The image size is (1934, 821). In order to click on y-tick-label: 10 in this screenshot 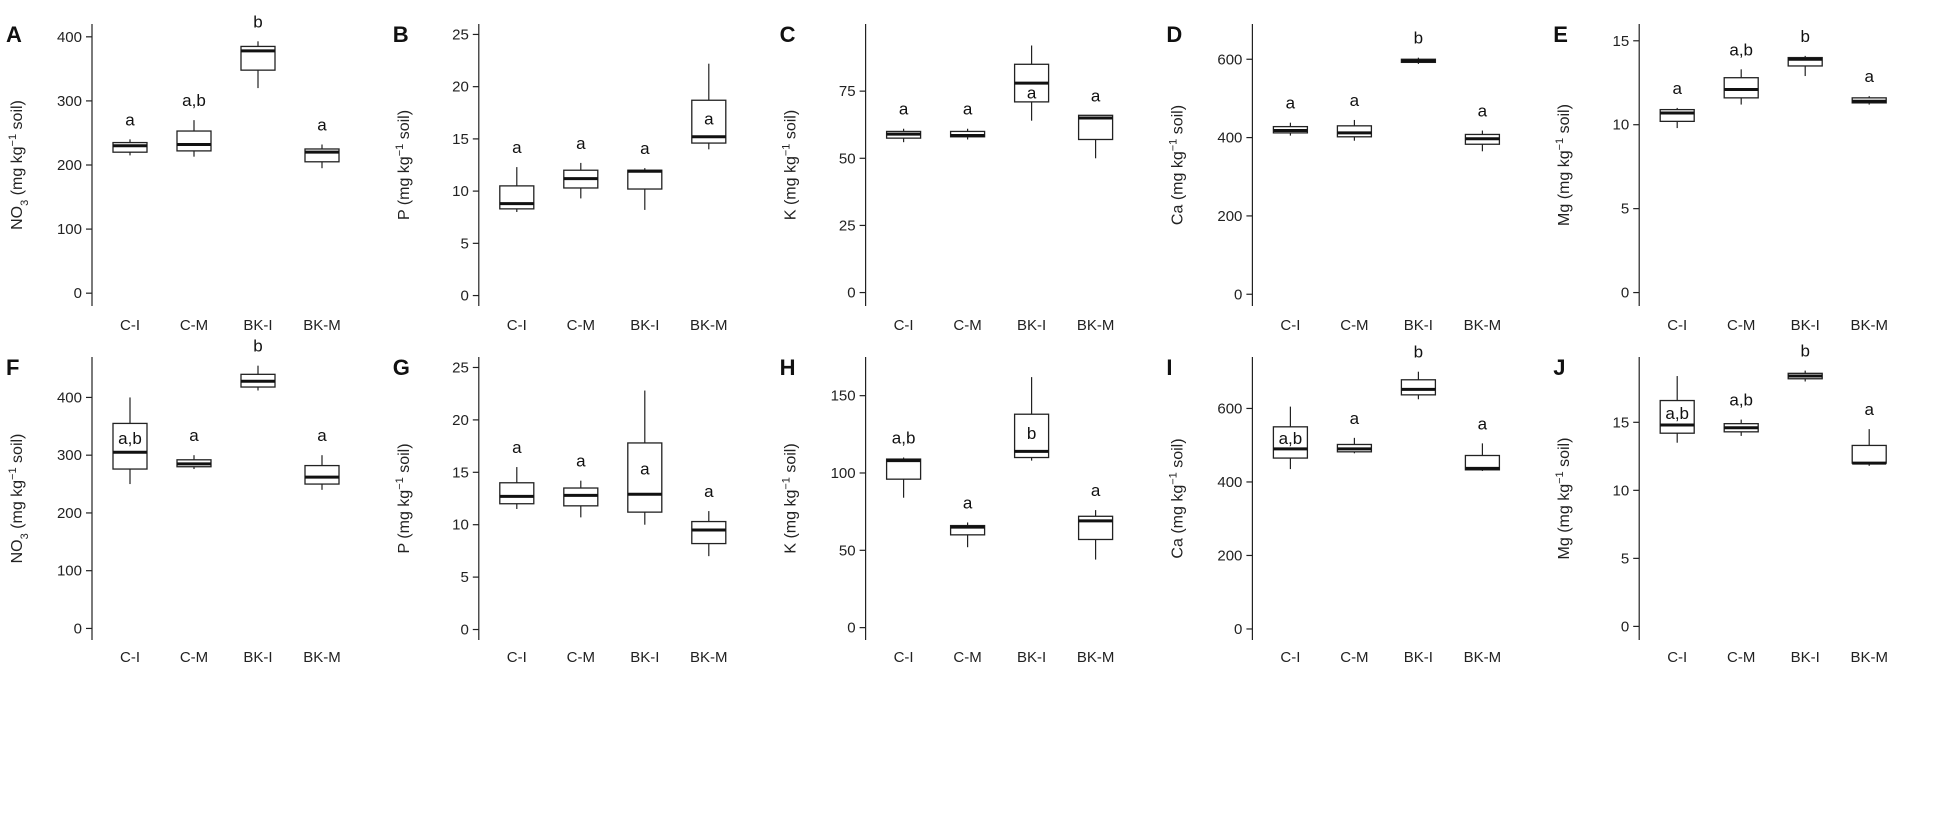, I will do `click(1621, 125)`.